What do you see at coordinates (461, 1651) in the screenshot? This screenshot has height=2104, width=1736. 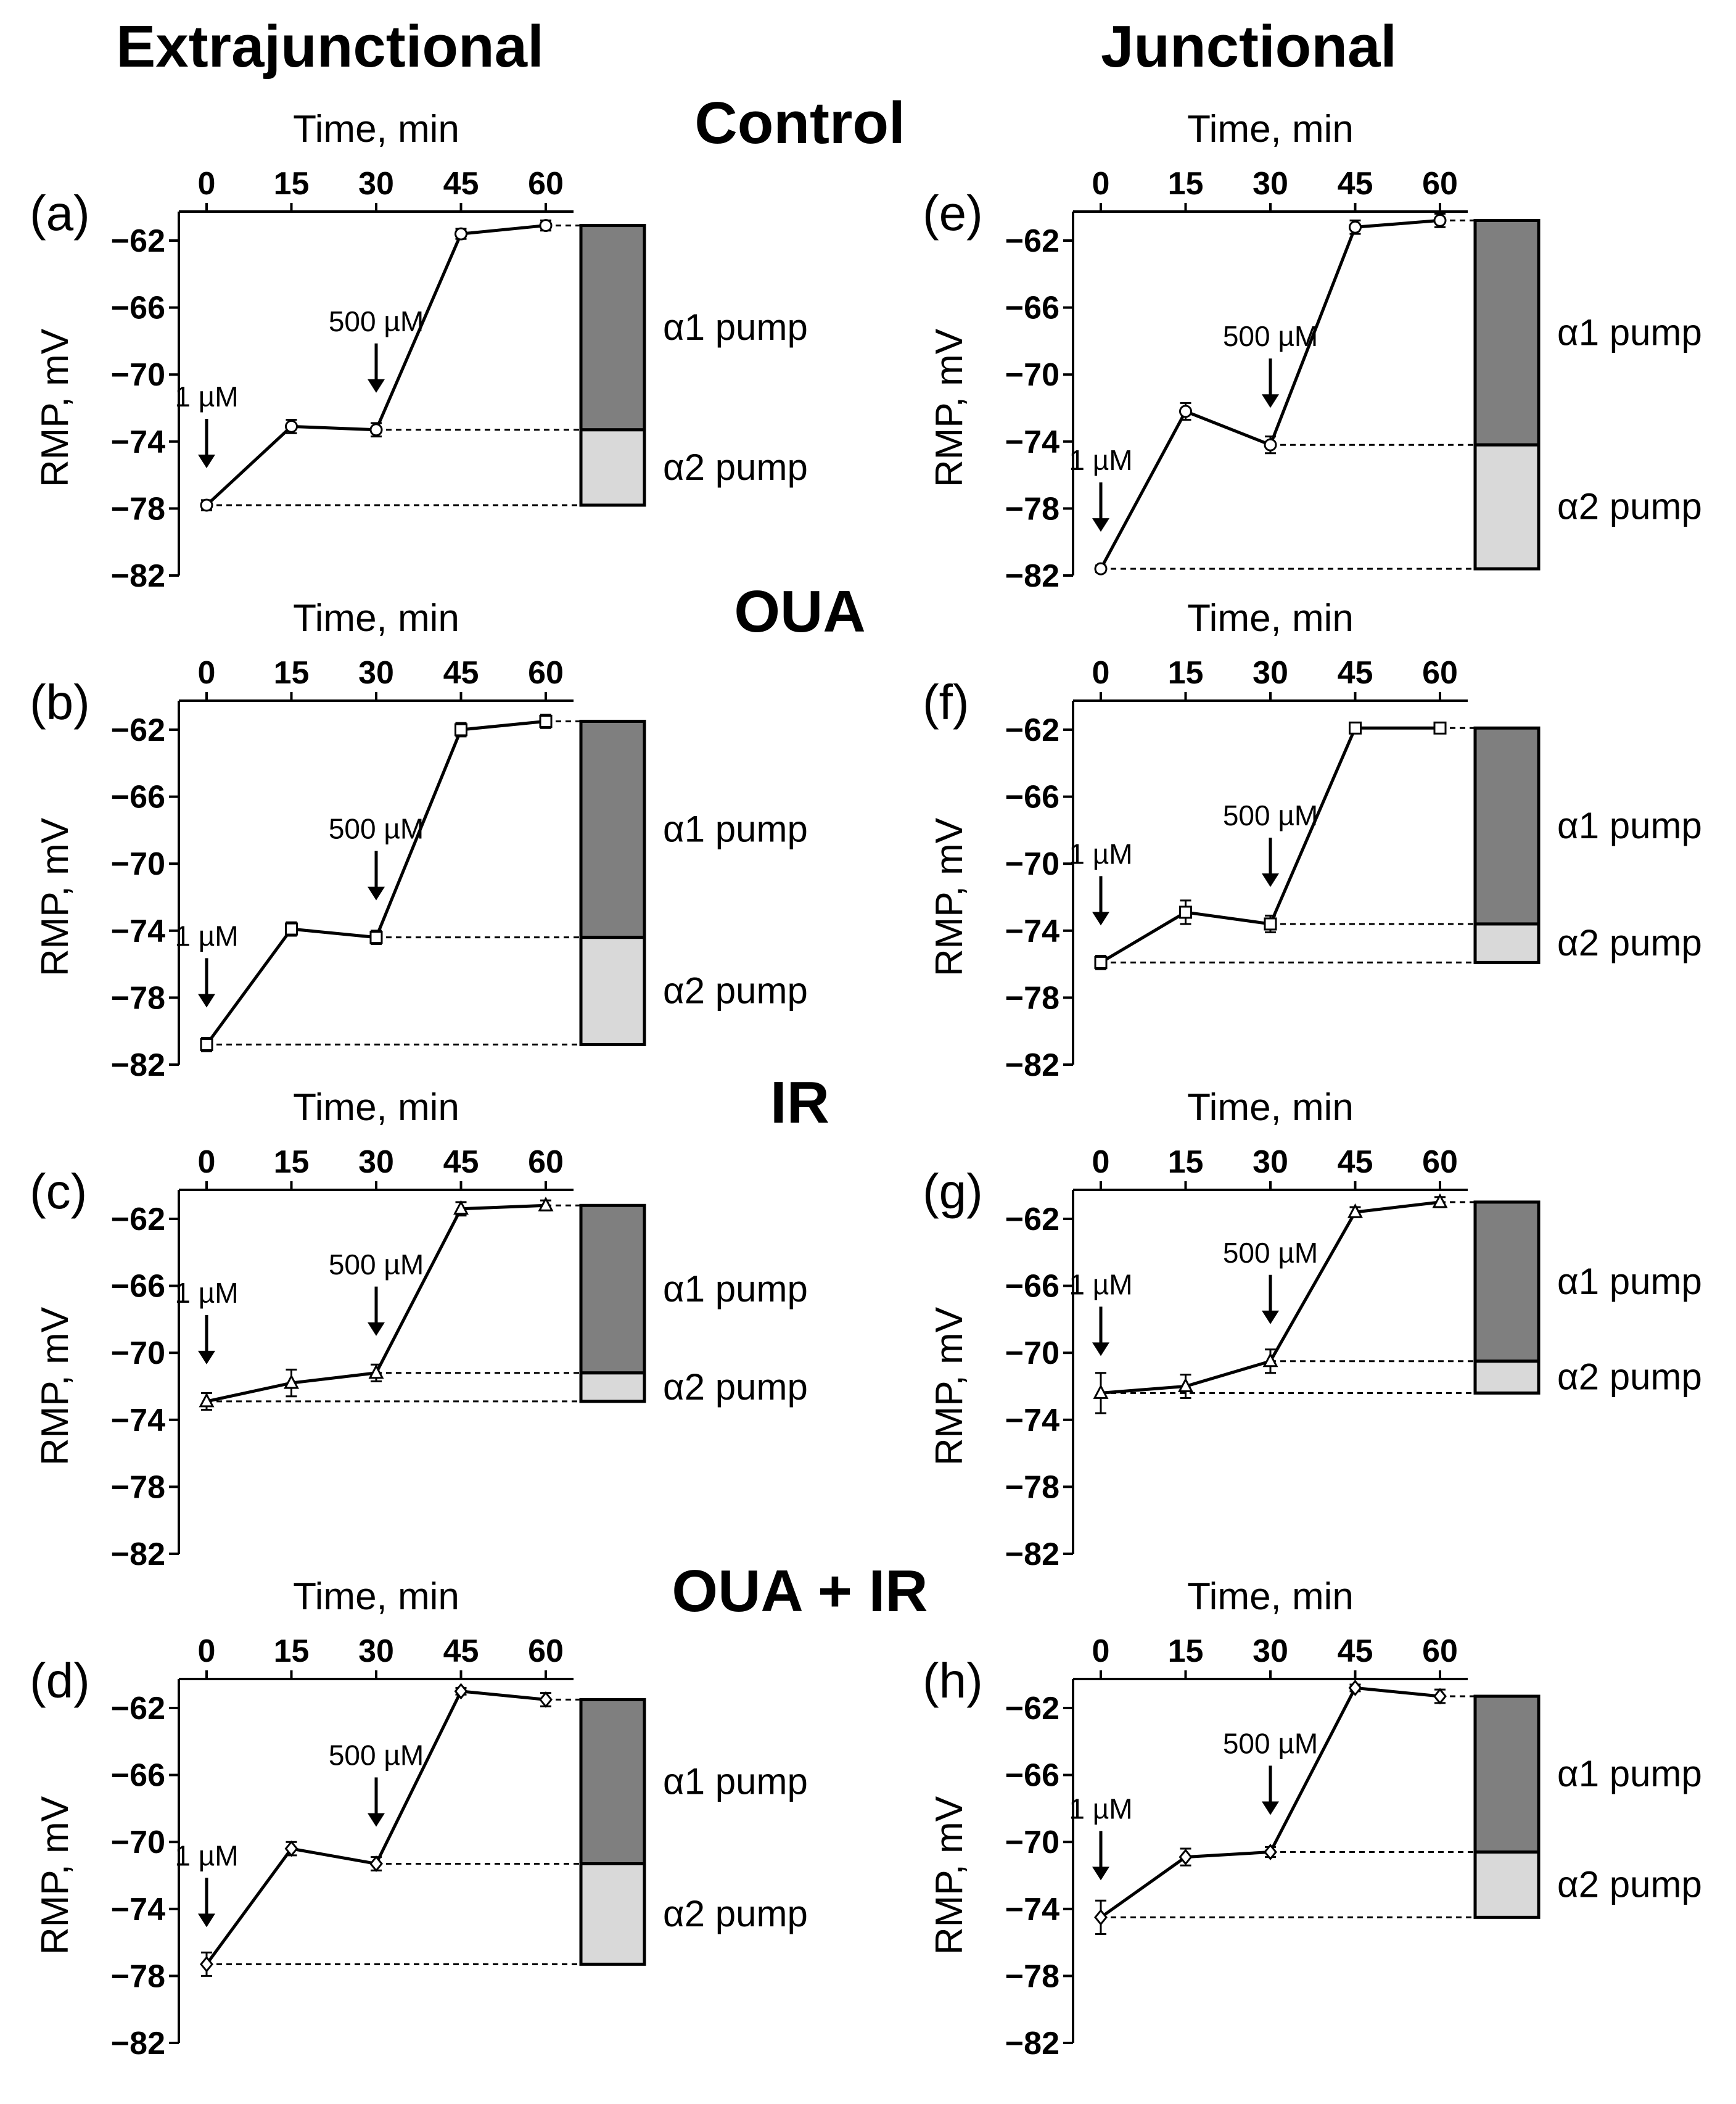 I see `x-tick-label: 45` at bounding box center [461, 1651].